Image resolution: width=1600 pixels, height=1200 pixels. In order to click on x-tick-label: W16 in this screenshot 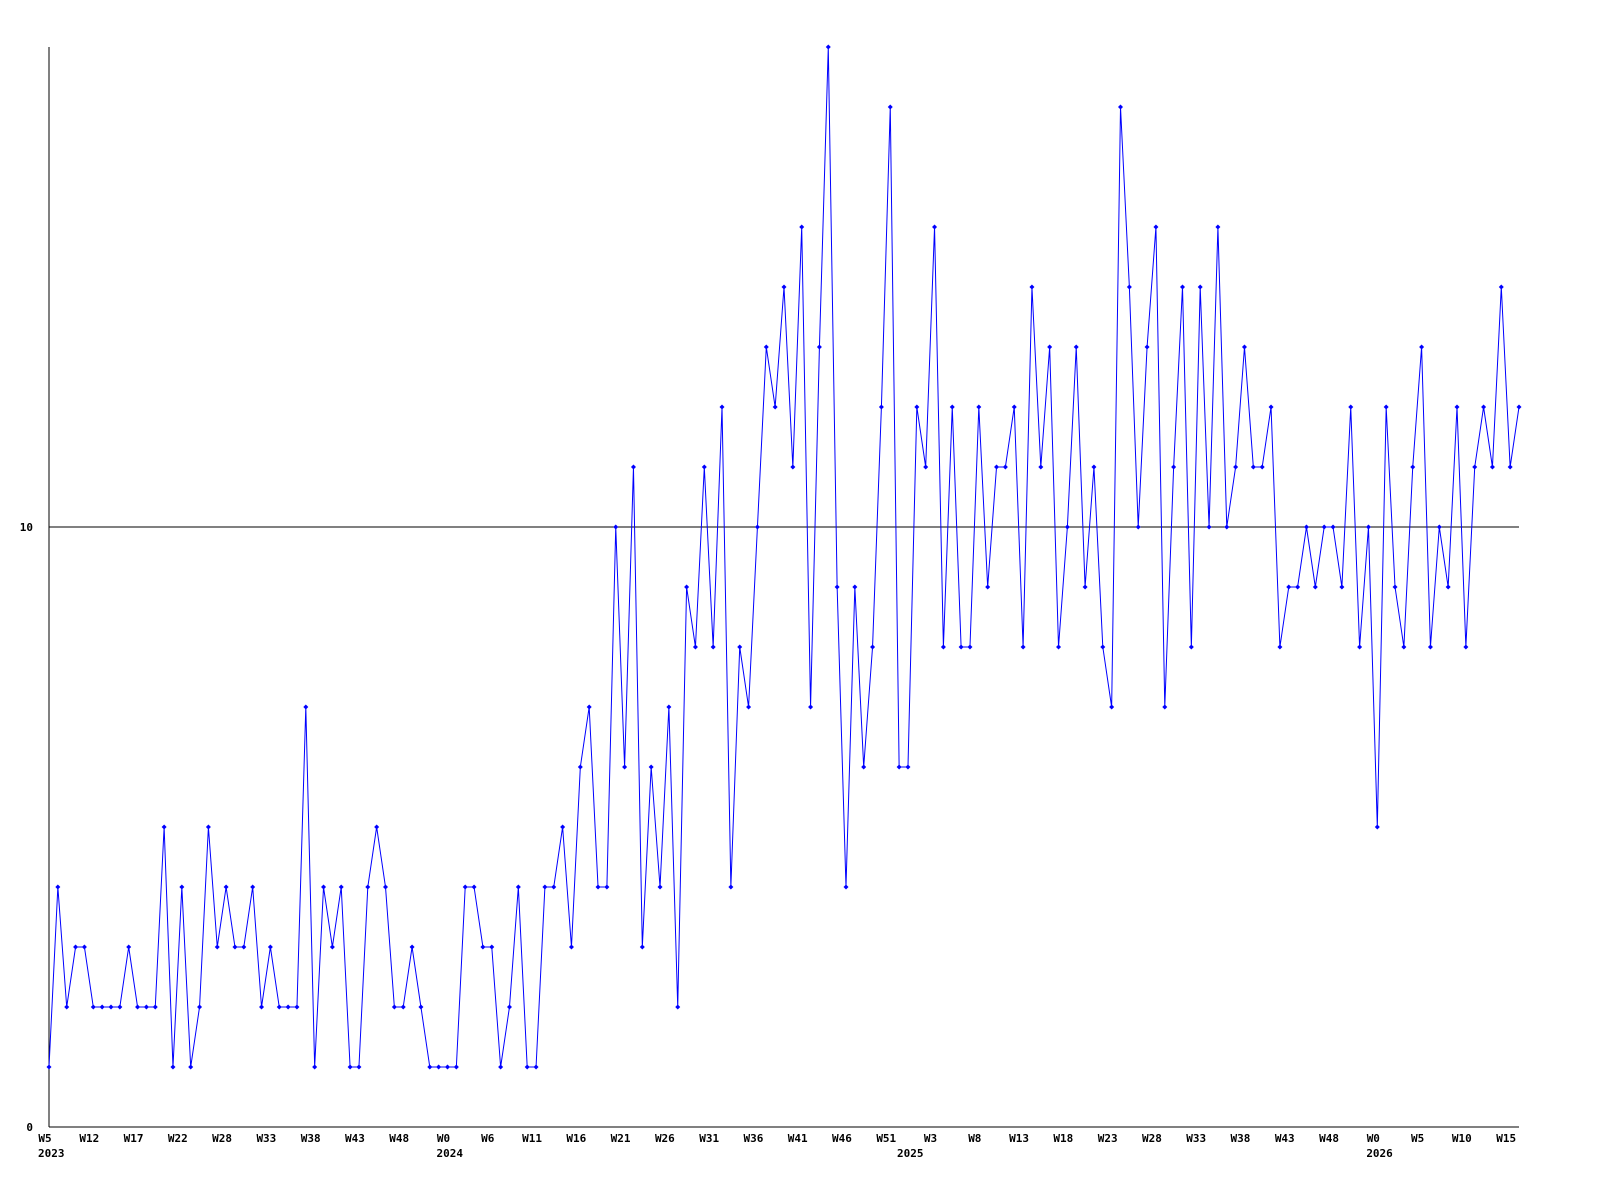, I will do `click(576, 1138)`.